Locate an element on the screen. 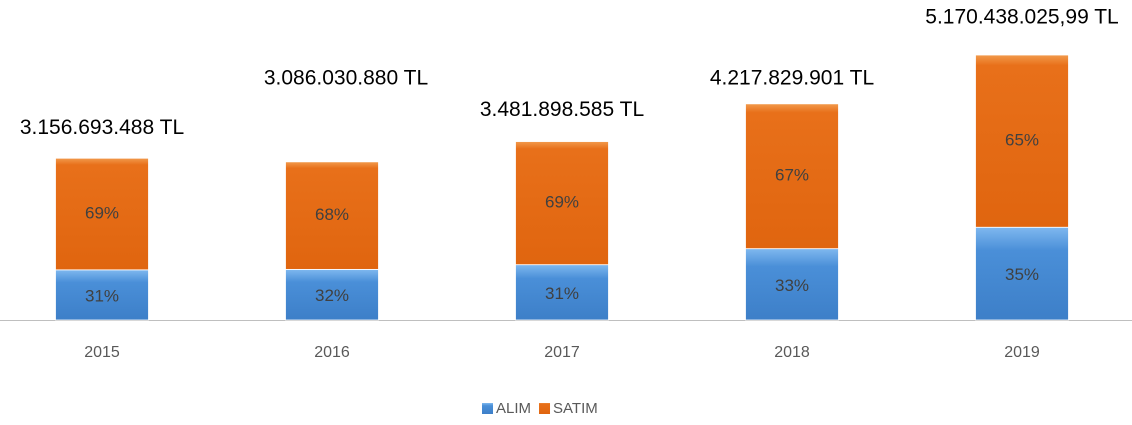 This screenshot has width=1132, height=425. x-tick-label: 2016 is located at coordinates (332, 352).